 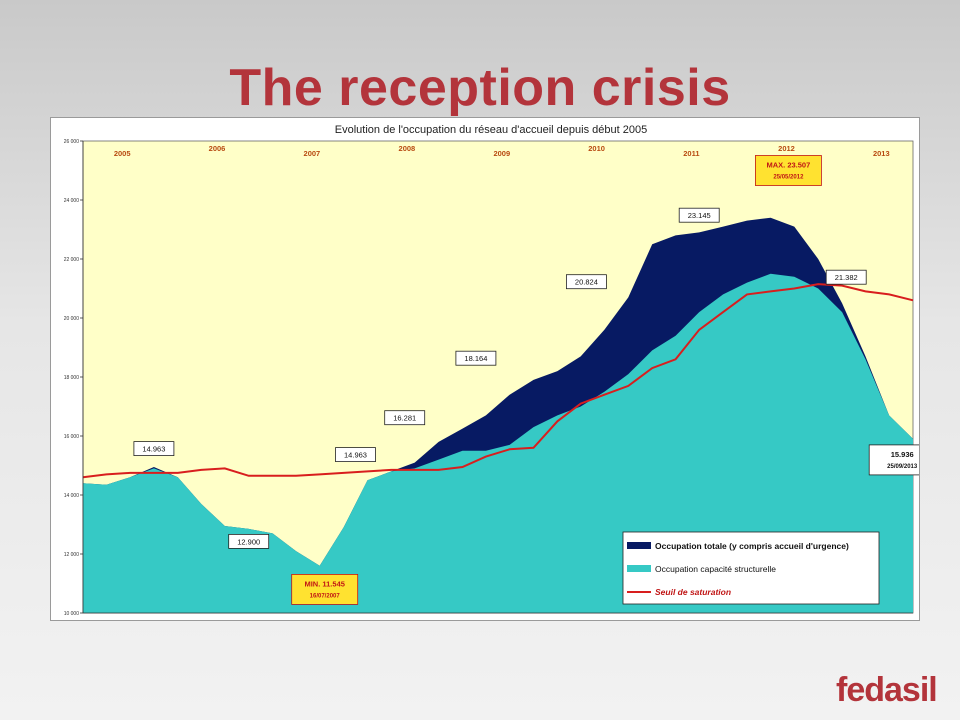 I want to click on annotation-value: 20.824, so click(x=586, y=282).